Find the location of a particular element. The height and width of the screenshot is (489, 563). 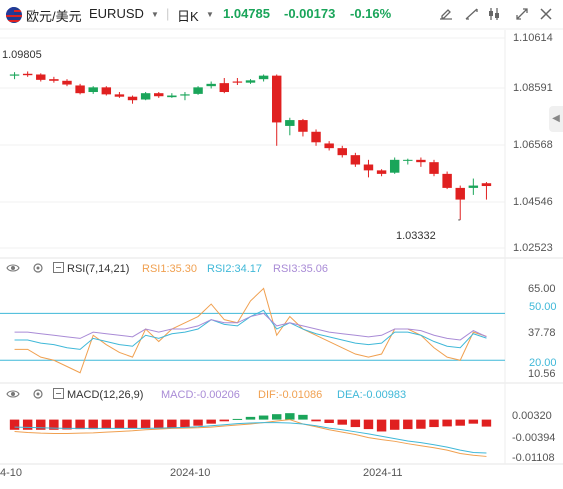

symbol-code: EURUSD is located at coordinates (116, 13).